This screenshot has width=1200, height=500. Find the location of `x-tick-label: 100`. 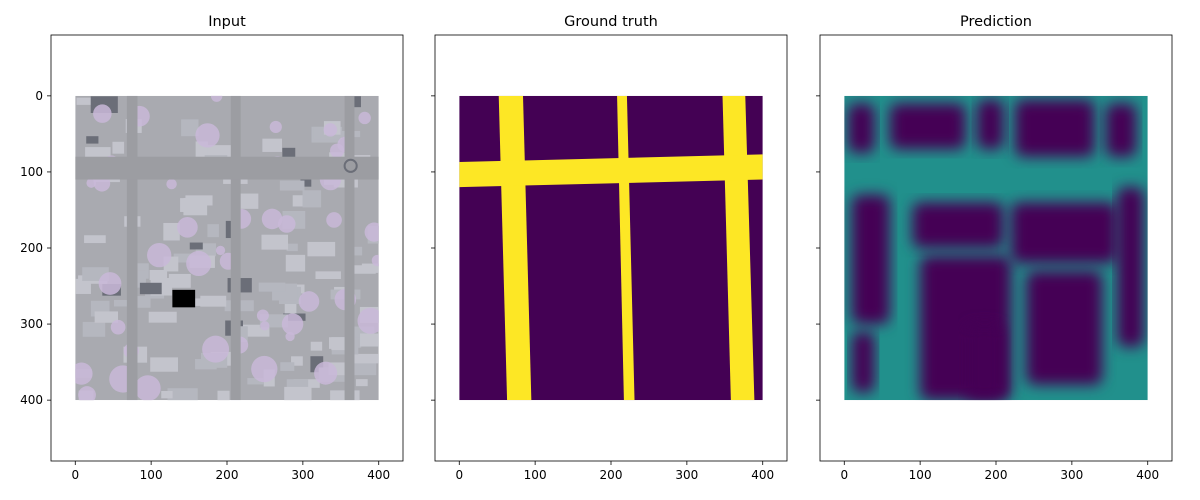

x-tick-label: 100 is located at coordinates (151, 475).